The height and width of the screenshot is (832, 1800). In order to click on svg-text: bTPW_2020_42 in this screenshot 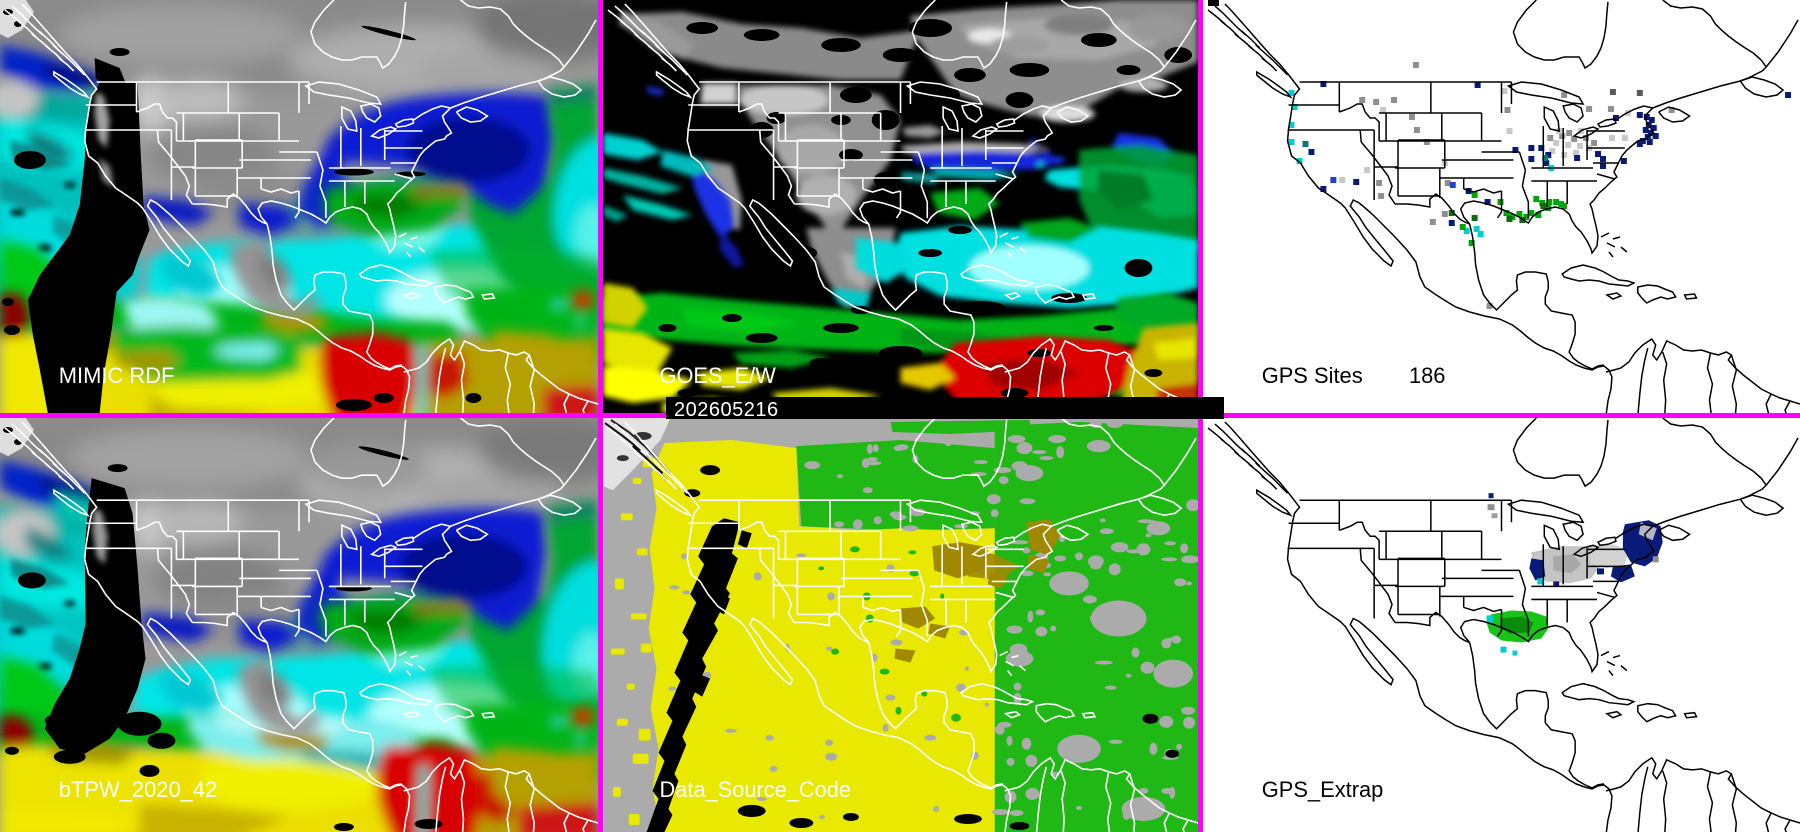, I will do `click(138, 789)`.